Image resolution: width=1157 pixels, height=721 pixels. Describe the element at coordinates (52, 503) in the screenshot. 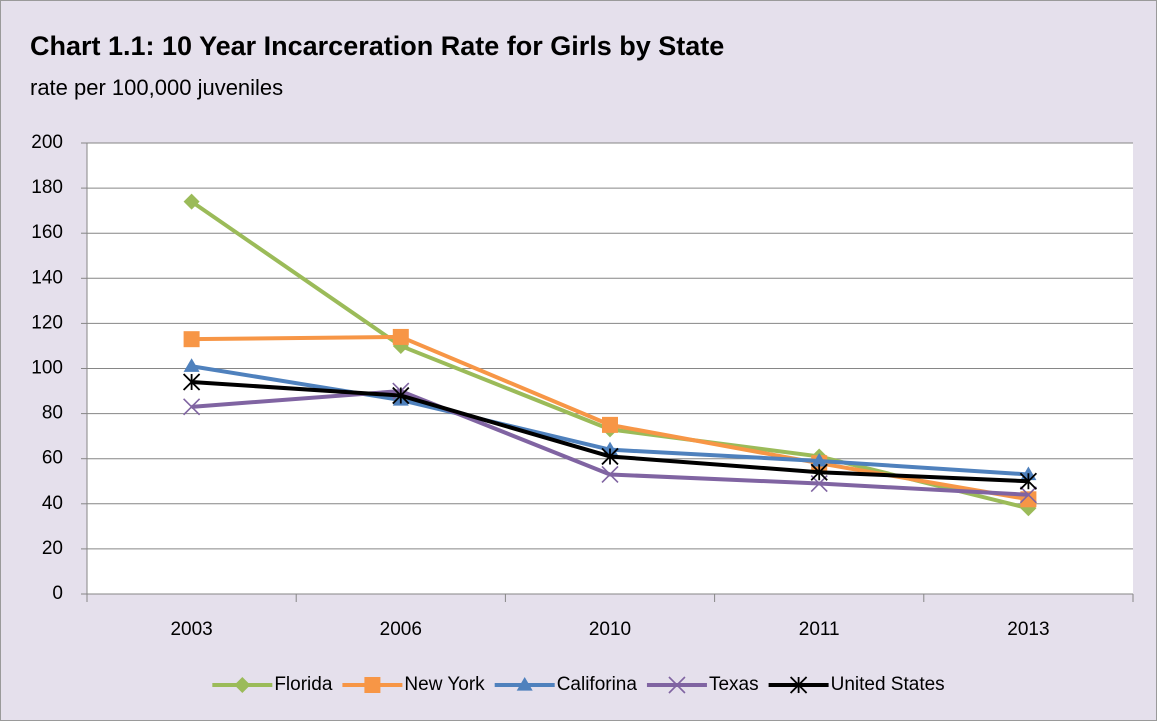

I see `y-tick-label: 40` at that location.